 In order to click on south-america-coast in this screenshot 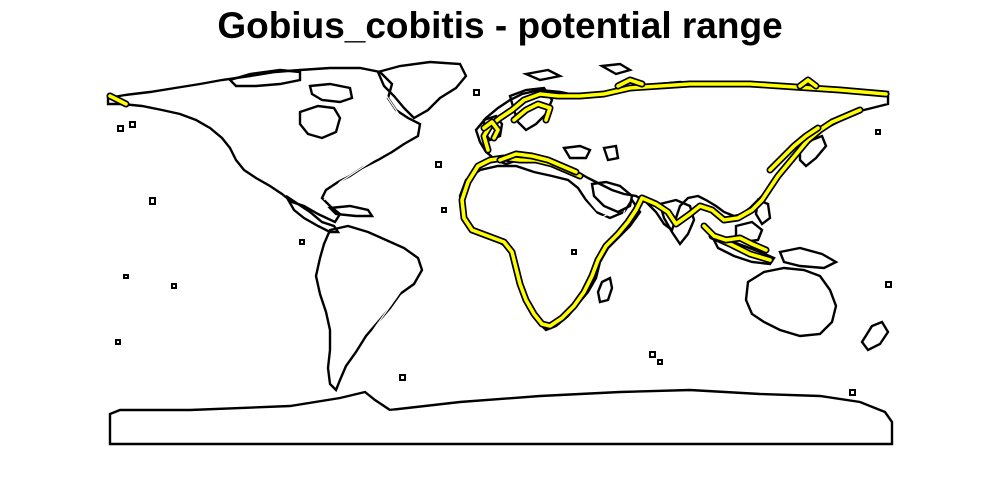, I will do `click(369, 308)`.